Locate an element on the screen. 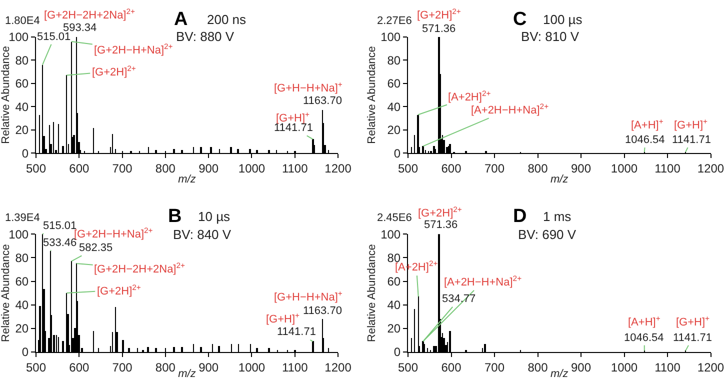 Image resolution: width=726 pixels, height=380 pixels. chart-subtitle: 200 ns is located at coordinates (227, 19).